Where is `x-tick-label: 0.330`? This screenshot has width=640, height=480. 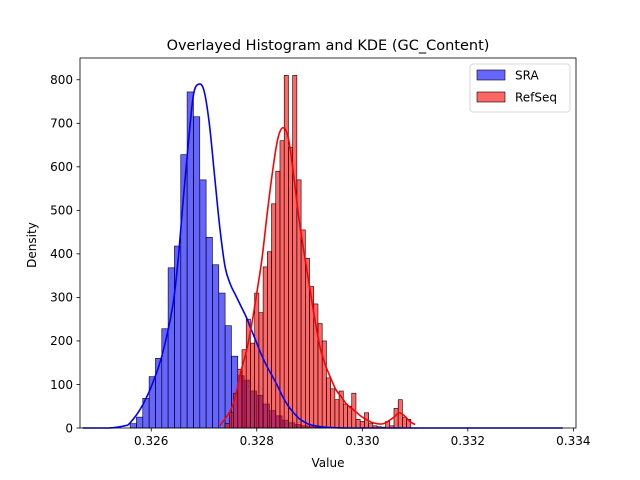
x-tick-label: 0.330 is located at coordinates (362, 441).